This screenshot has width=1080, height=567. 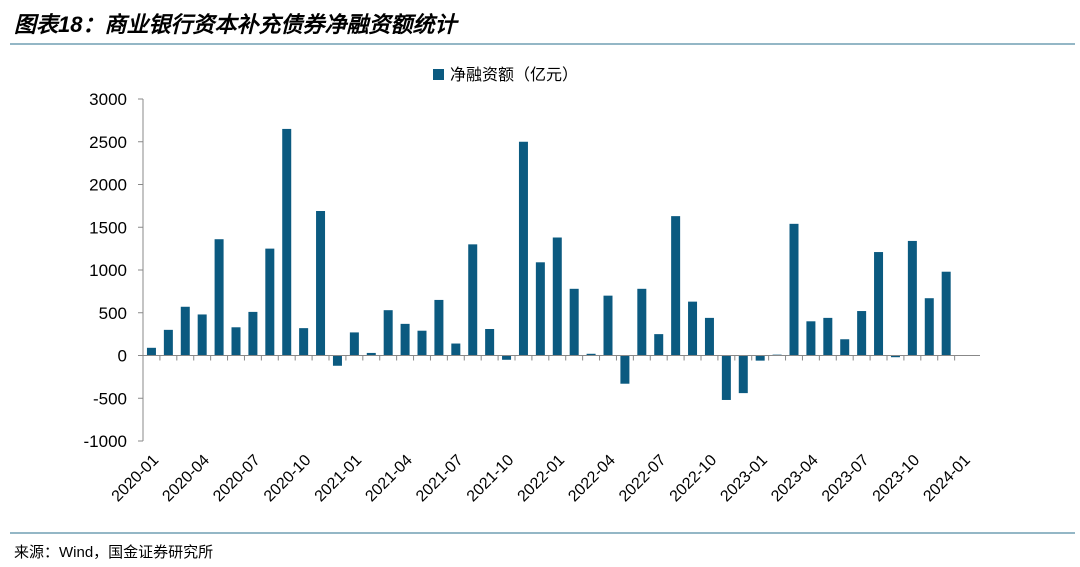 I want to click on x-tick-label: 2020-01, so click(x=136, y=479).